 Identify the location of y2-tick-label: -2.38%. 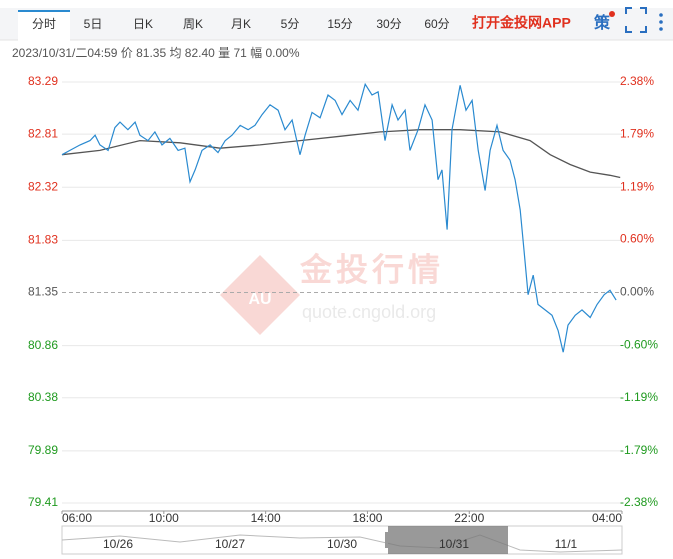
(639, 502).